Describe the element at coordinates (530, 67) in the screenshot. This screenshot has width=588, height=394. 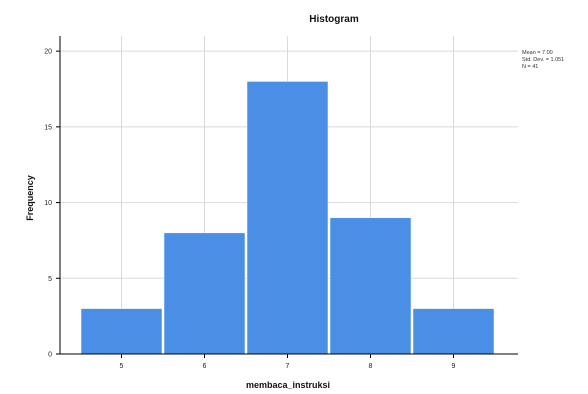
I see `stats-n: N = 41` at that location.